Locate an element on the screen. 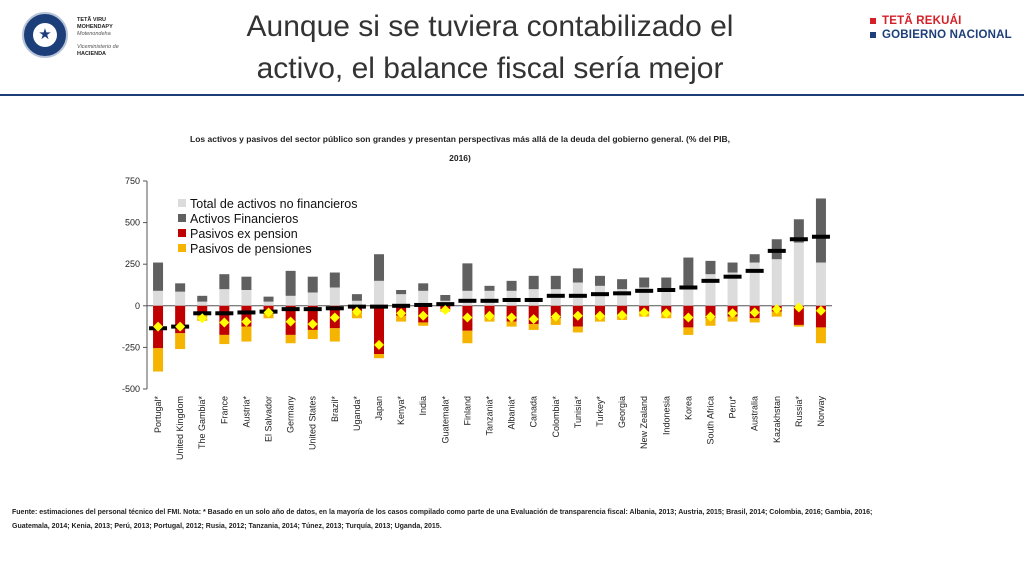  chart-title-line-2: 2016) is located at coordinates (460, 158).